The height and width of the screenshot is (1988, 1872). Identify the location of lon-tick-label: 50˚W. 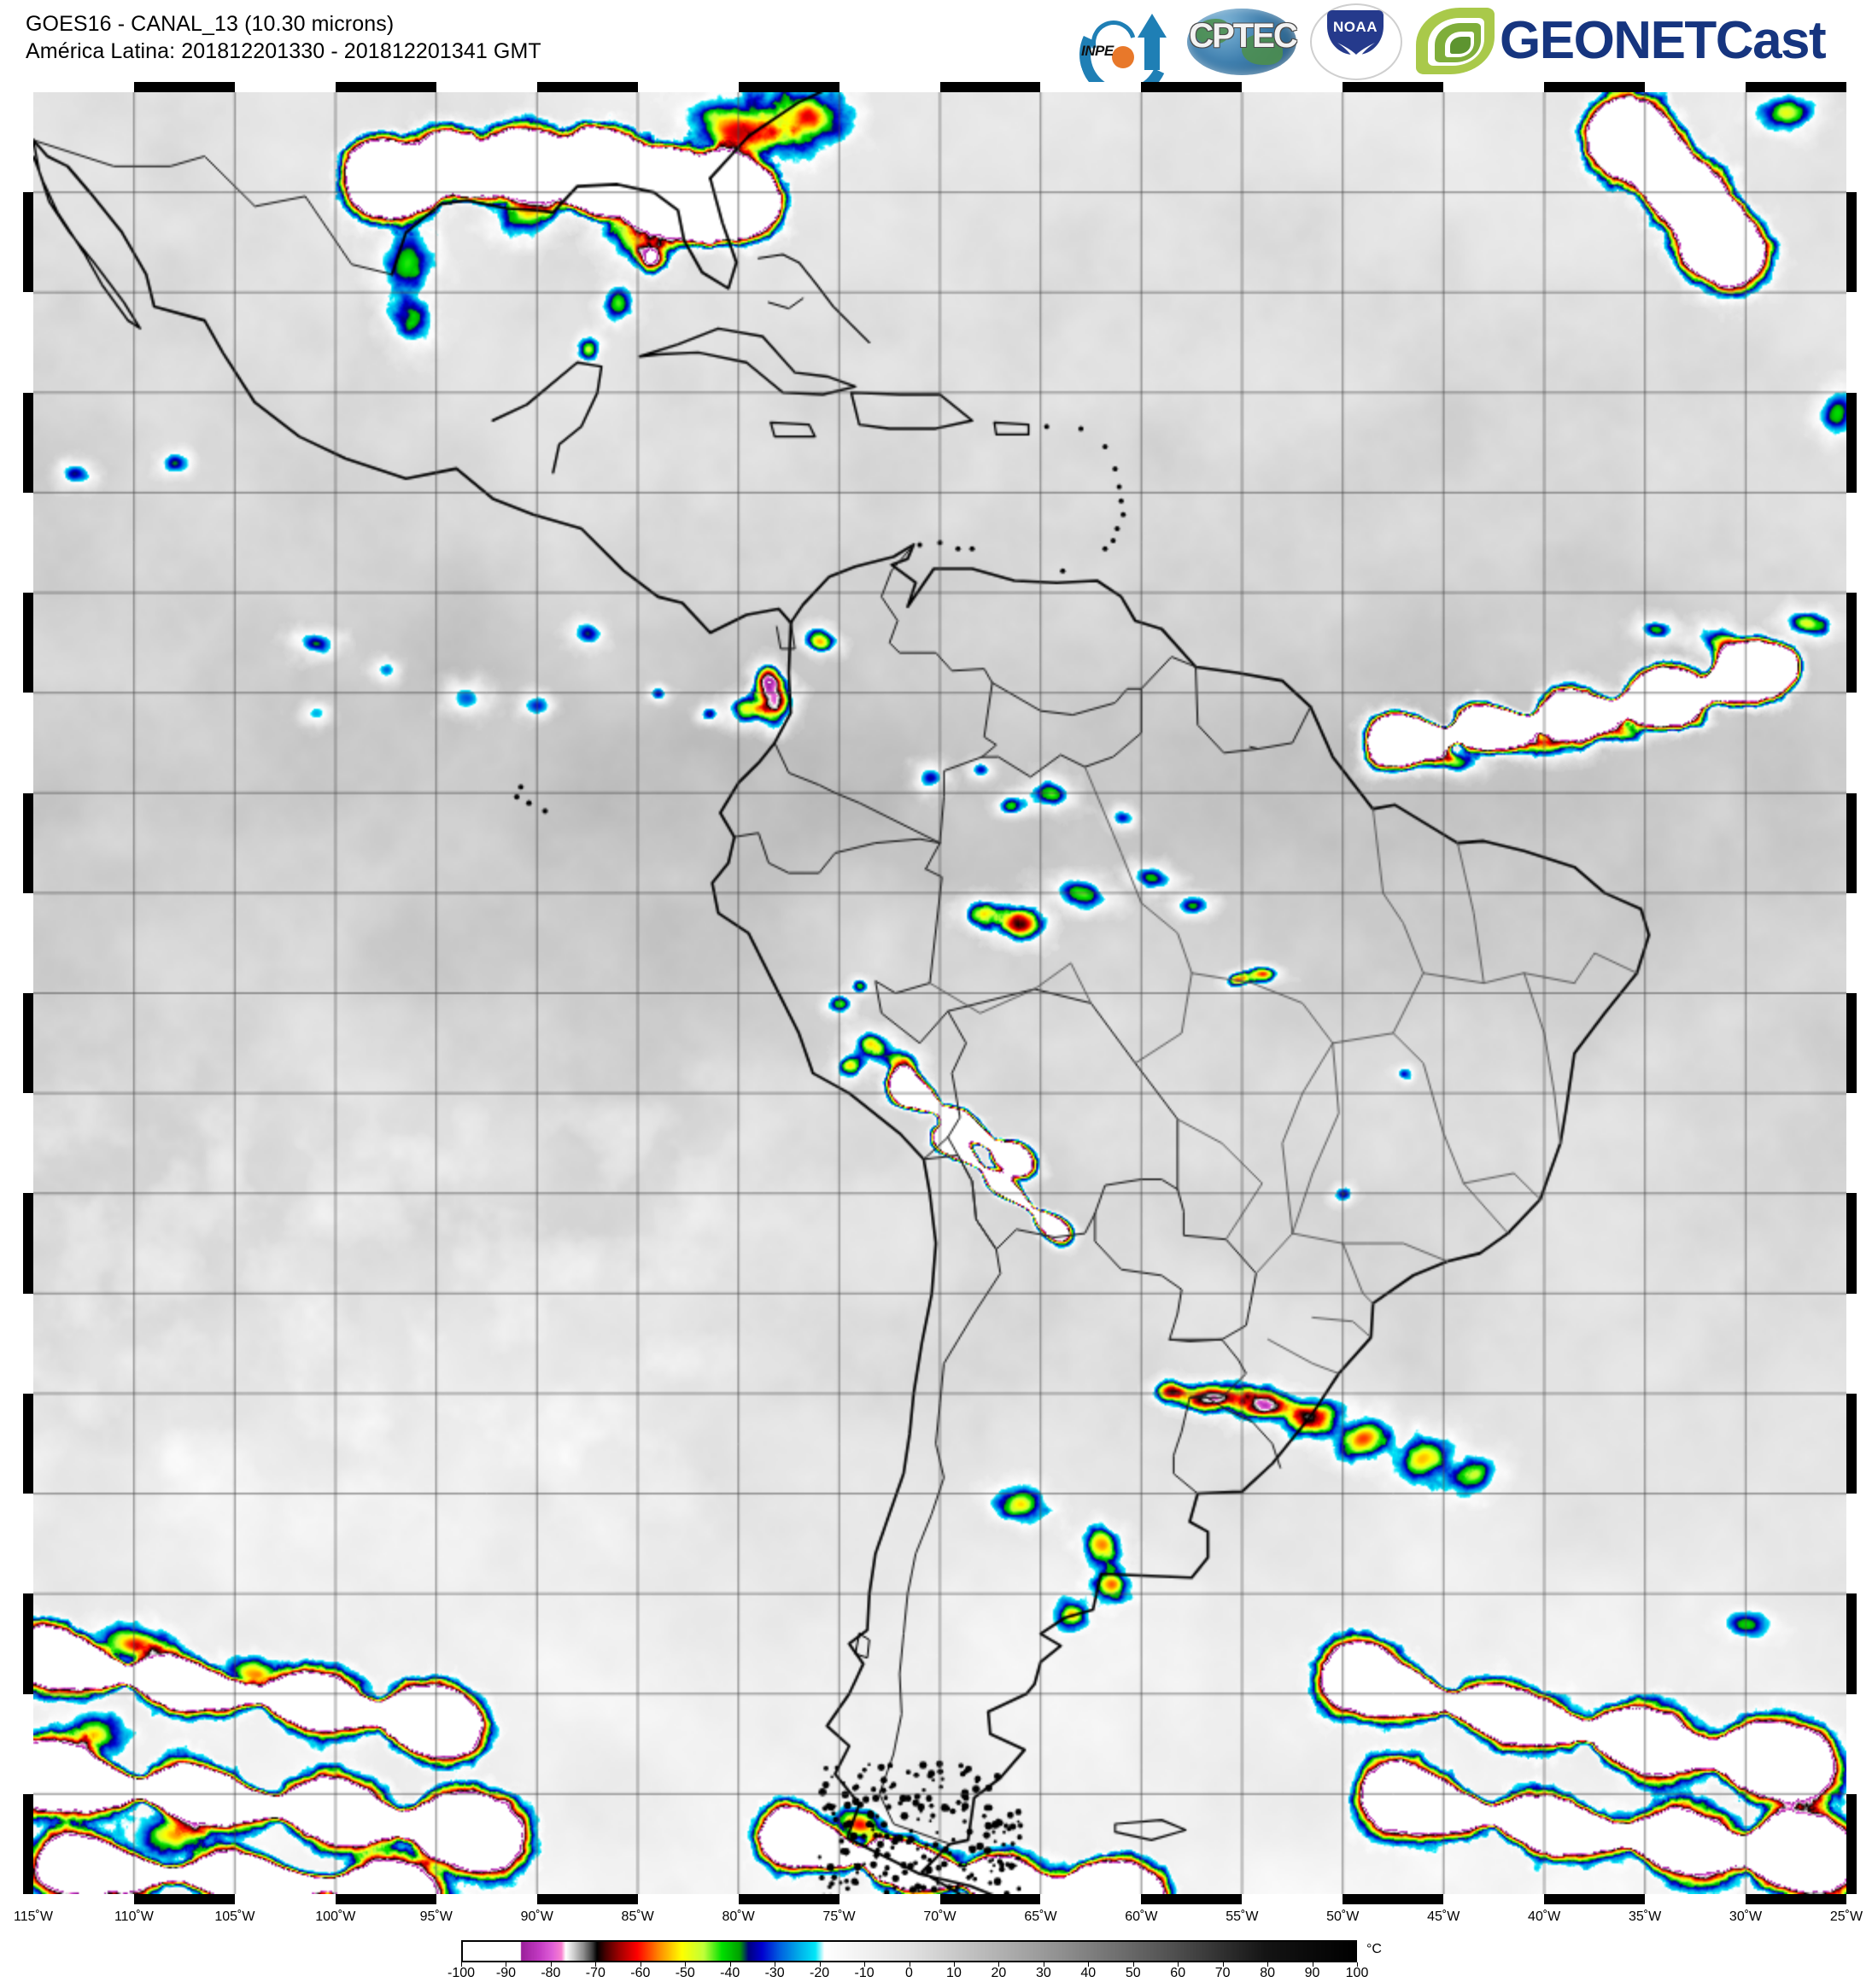
(1343, 1916).